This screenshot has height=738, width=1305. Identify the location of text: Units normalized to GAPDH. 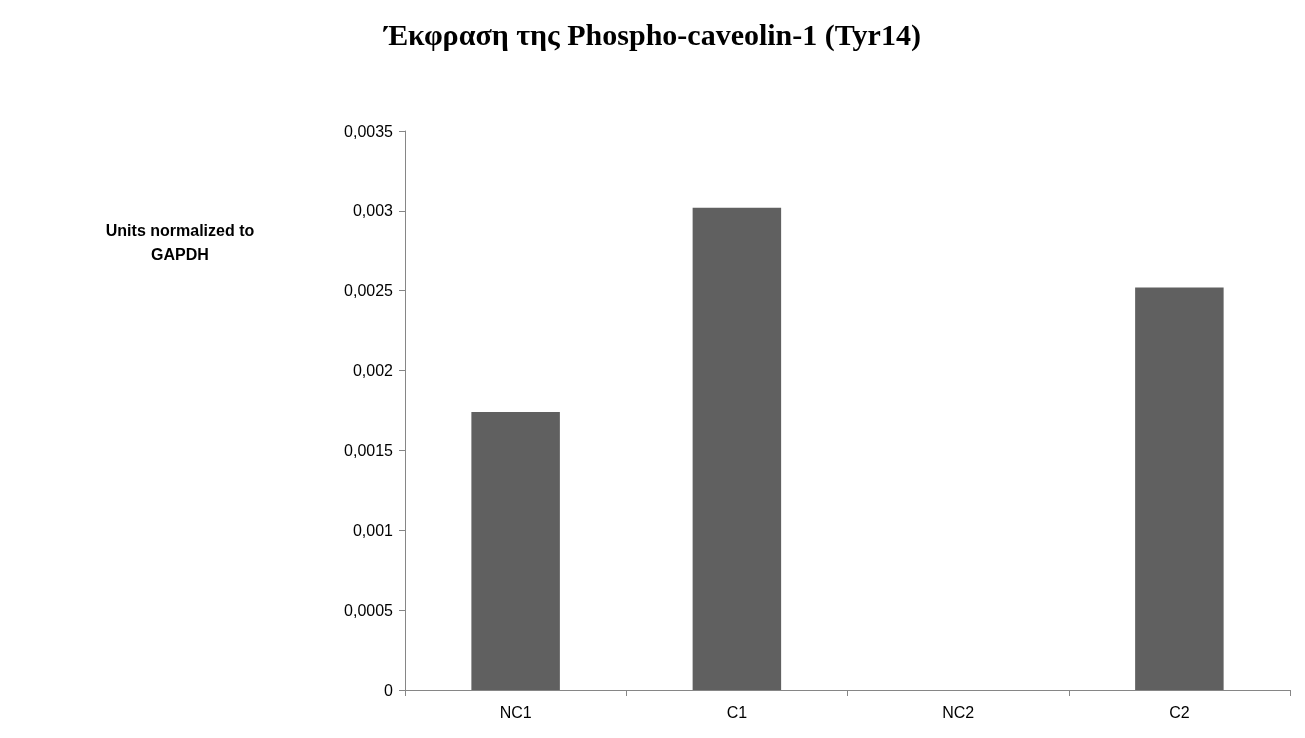
(180, 242).